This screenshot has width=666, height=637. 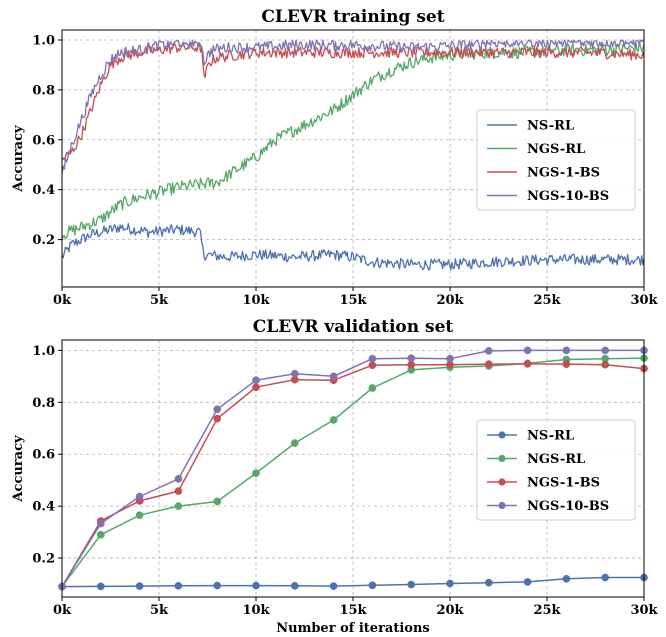 What do you see at coordinates (353, 327) in the screenshot?
I see `chart-title: CLEVR validation set` at bounding box center [353, 327].